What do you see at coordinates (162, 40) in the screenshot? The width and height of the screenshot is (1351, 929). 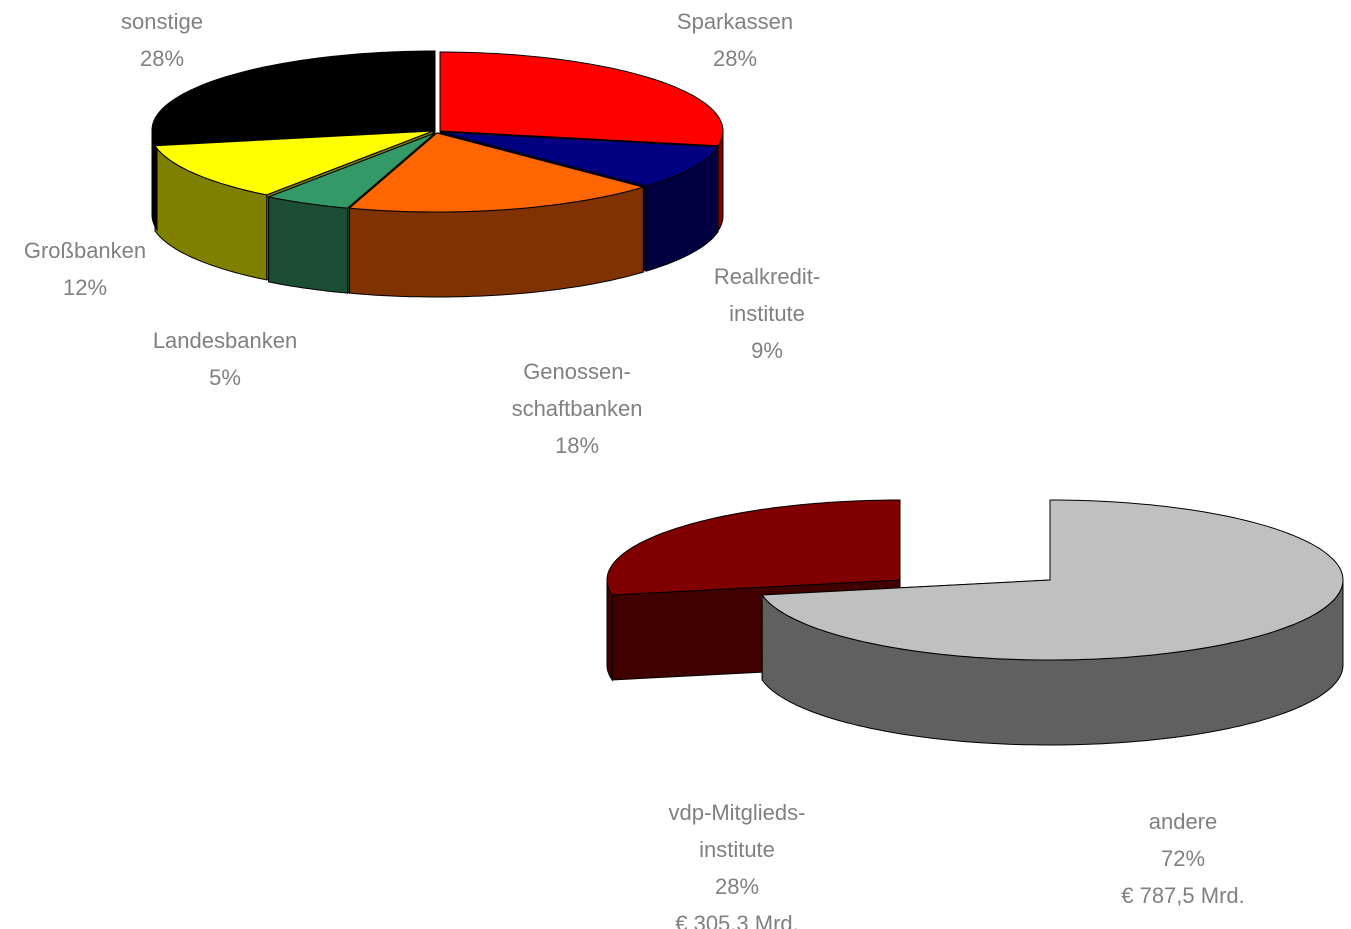 I see `slice-label: sonstige 28%` at bounding box center [162, 40].